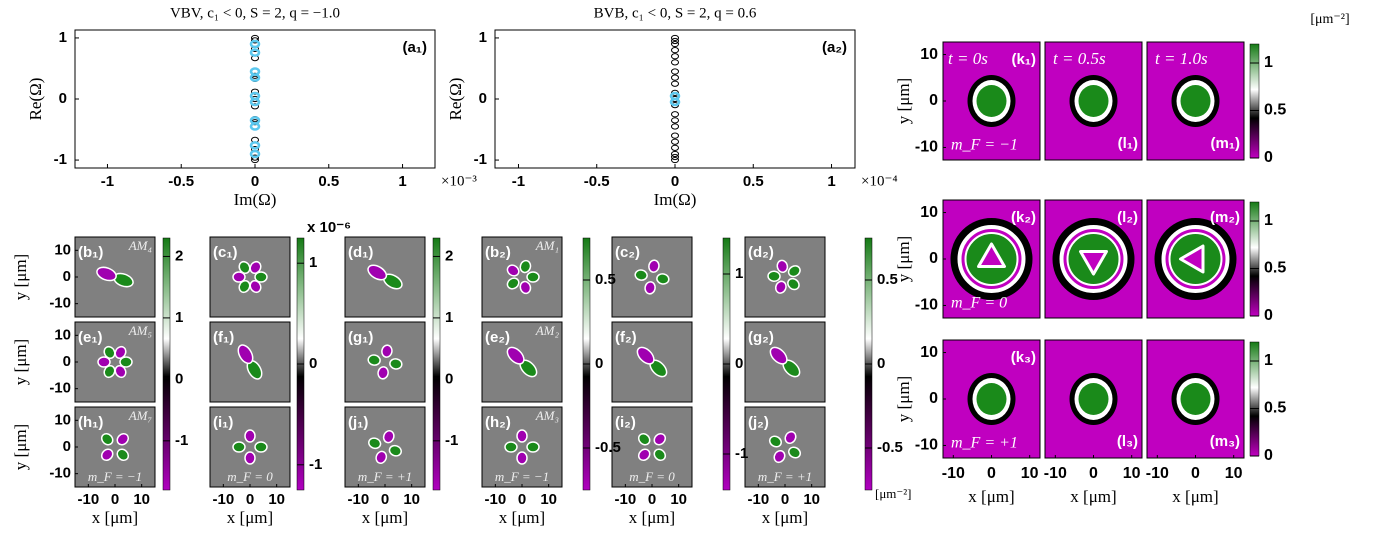  What do you see at coordinates (166, 364) in the screenshot?
I see `colorbar` at bounding box center [166, 364].